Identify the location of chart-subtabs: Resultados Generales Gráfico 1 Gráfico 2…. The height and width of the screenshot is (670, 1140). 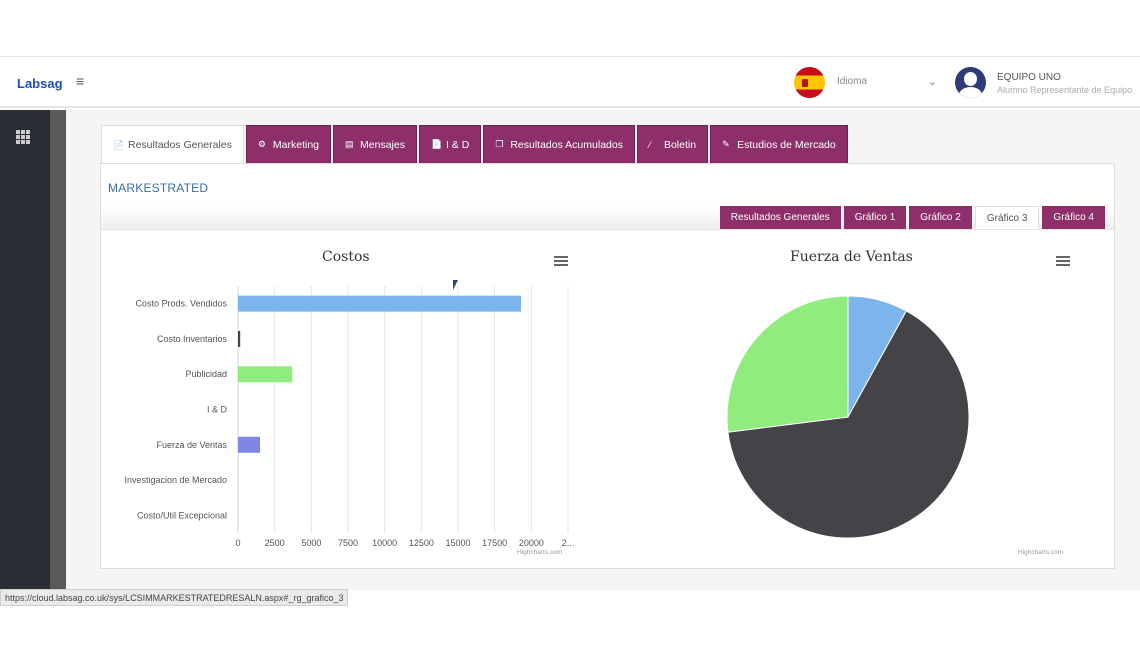
(911, 217).